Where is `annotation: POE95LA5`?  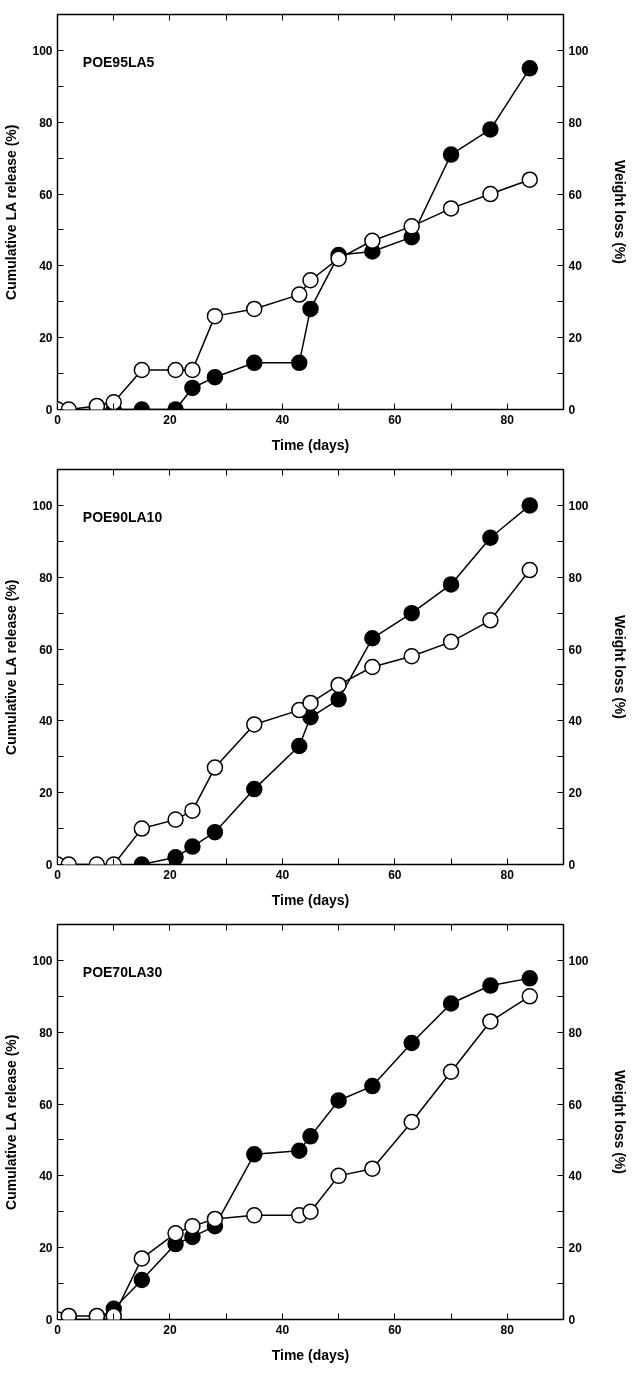 annotation: POE95LA5 is located at coordinates (118, 61).